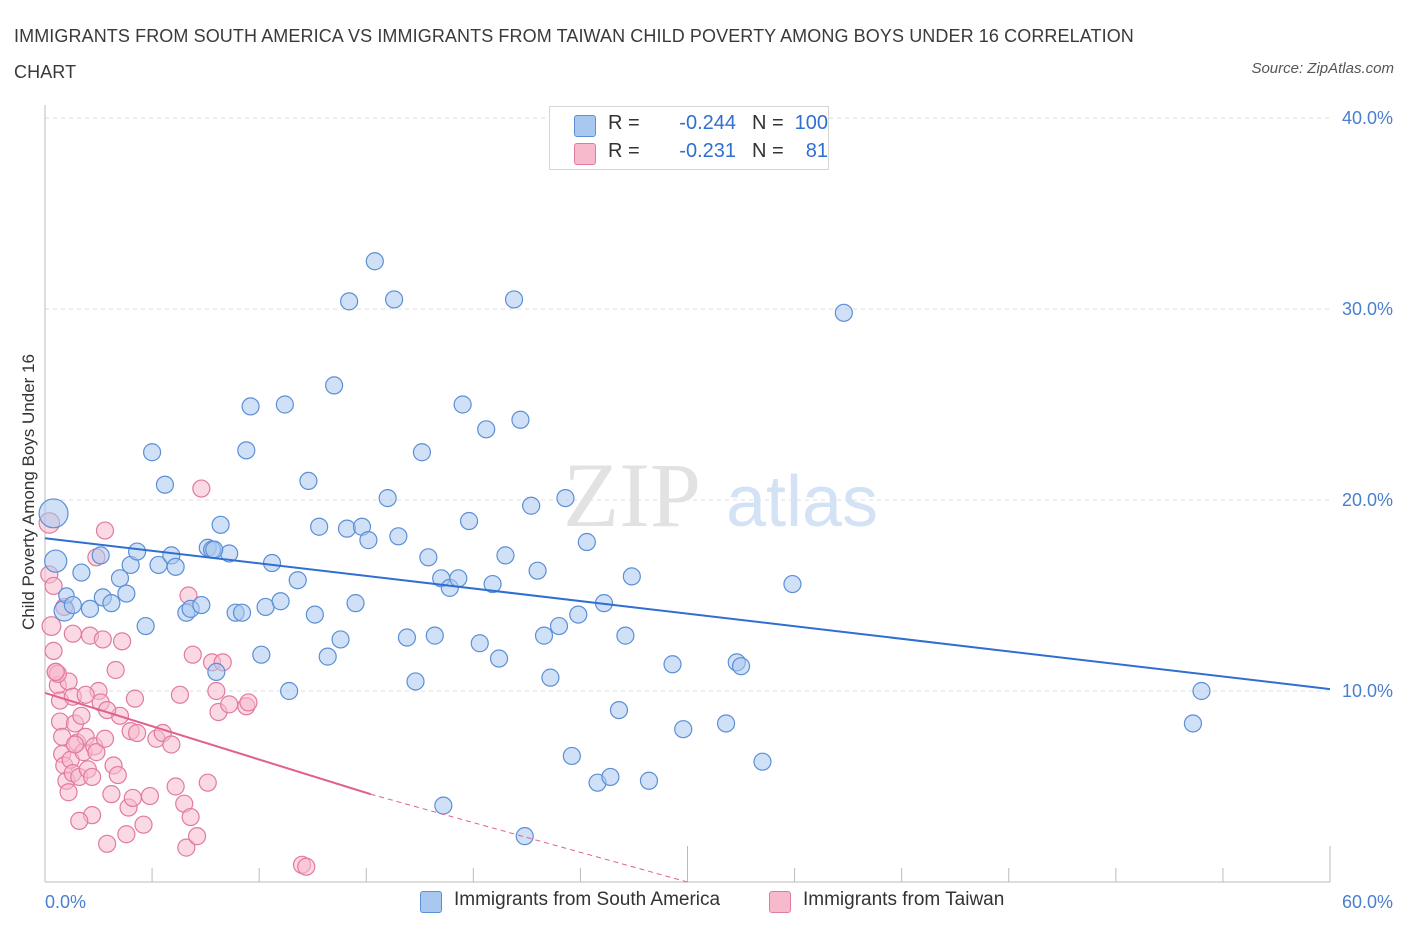 The width and height of the screenshot is (1406, 930). What do you see at coordinates (529, 838) in the screenshot?
I see `trendline-taiwan-extension` at bounding box center [529, 838].